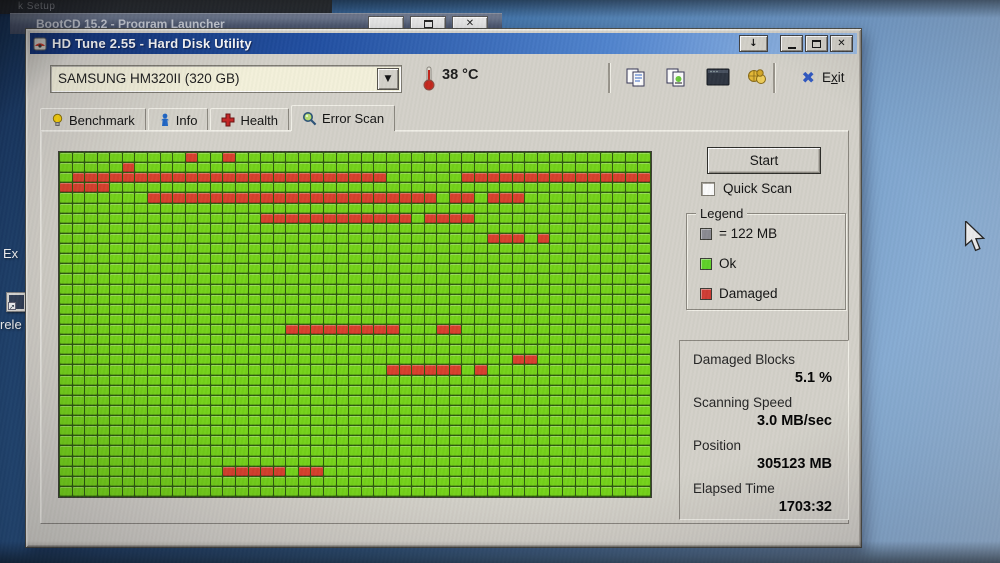 This screenshot has height=563, width=1000. I want to click on desktop-icon-label: Ex, so click(11, 253).